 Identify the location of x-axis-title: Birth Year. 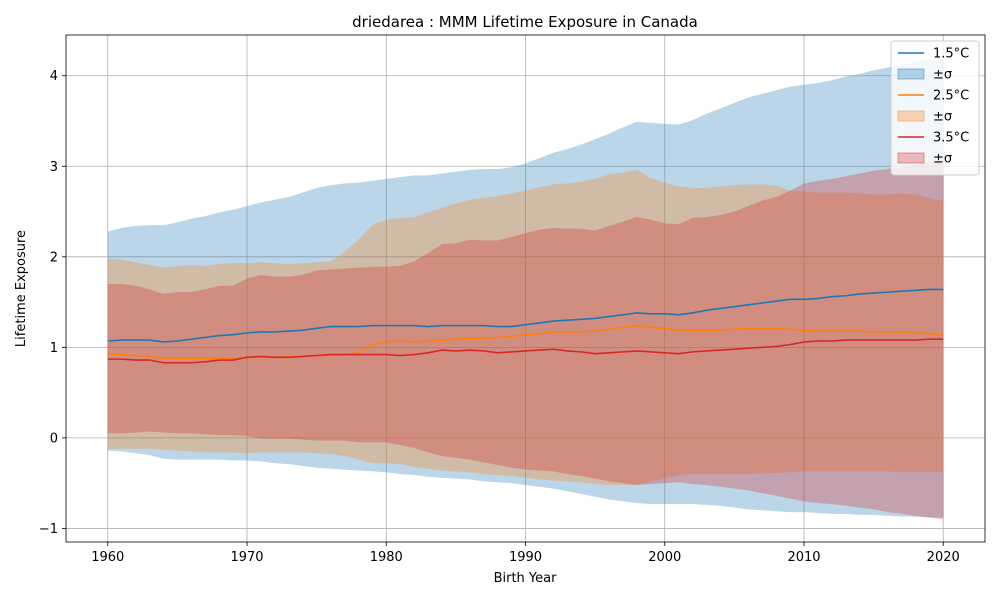
(526, 578).